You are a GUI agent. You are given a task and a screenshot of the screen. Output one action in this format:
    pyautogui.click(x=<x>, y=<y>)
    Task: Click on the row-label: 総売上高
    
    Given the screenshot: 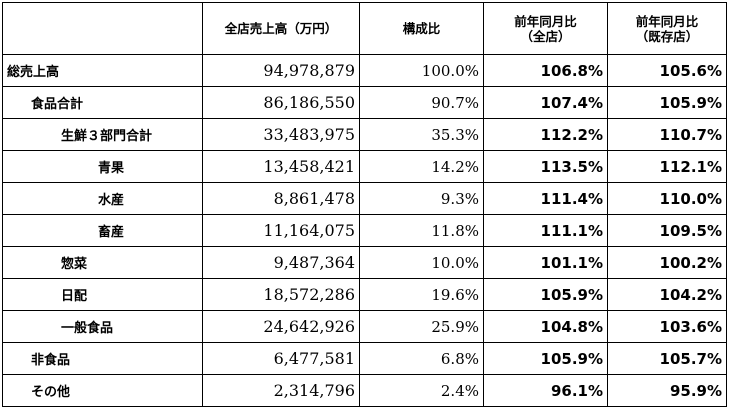 What is the action you would take?
    pyautogui.click(x=102, y=70)
    